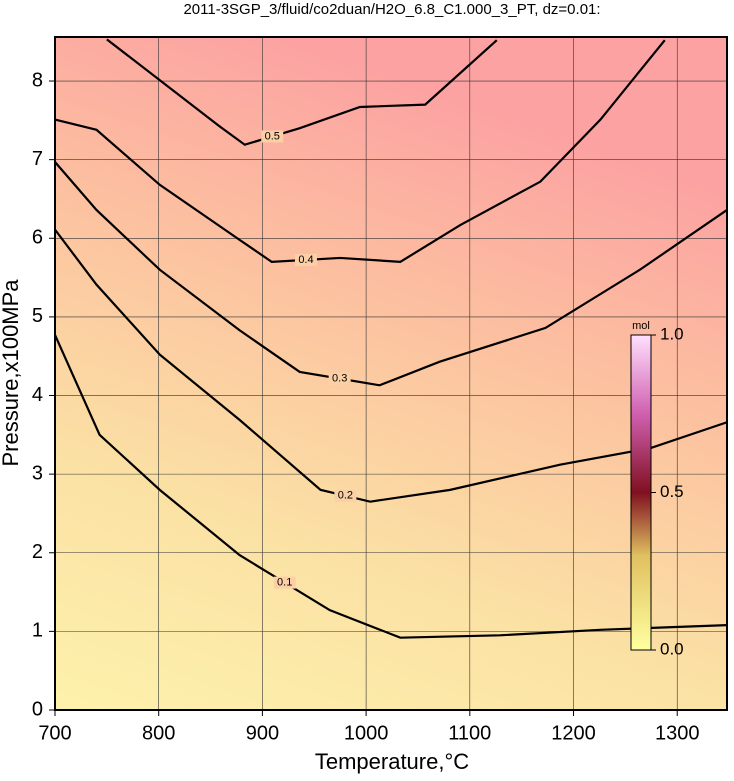  I want to click on x-tick-label: 800, so click(158, 733).